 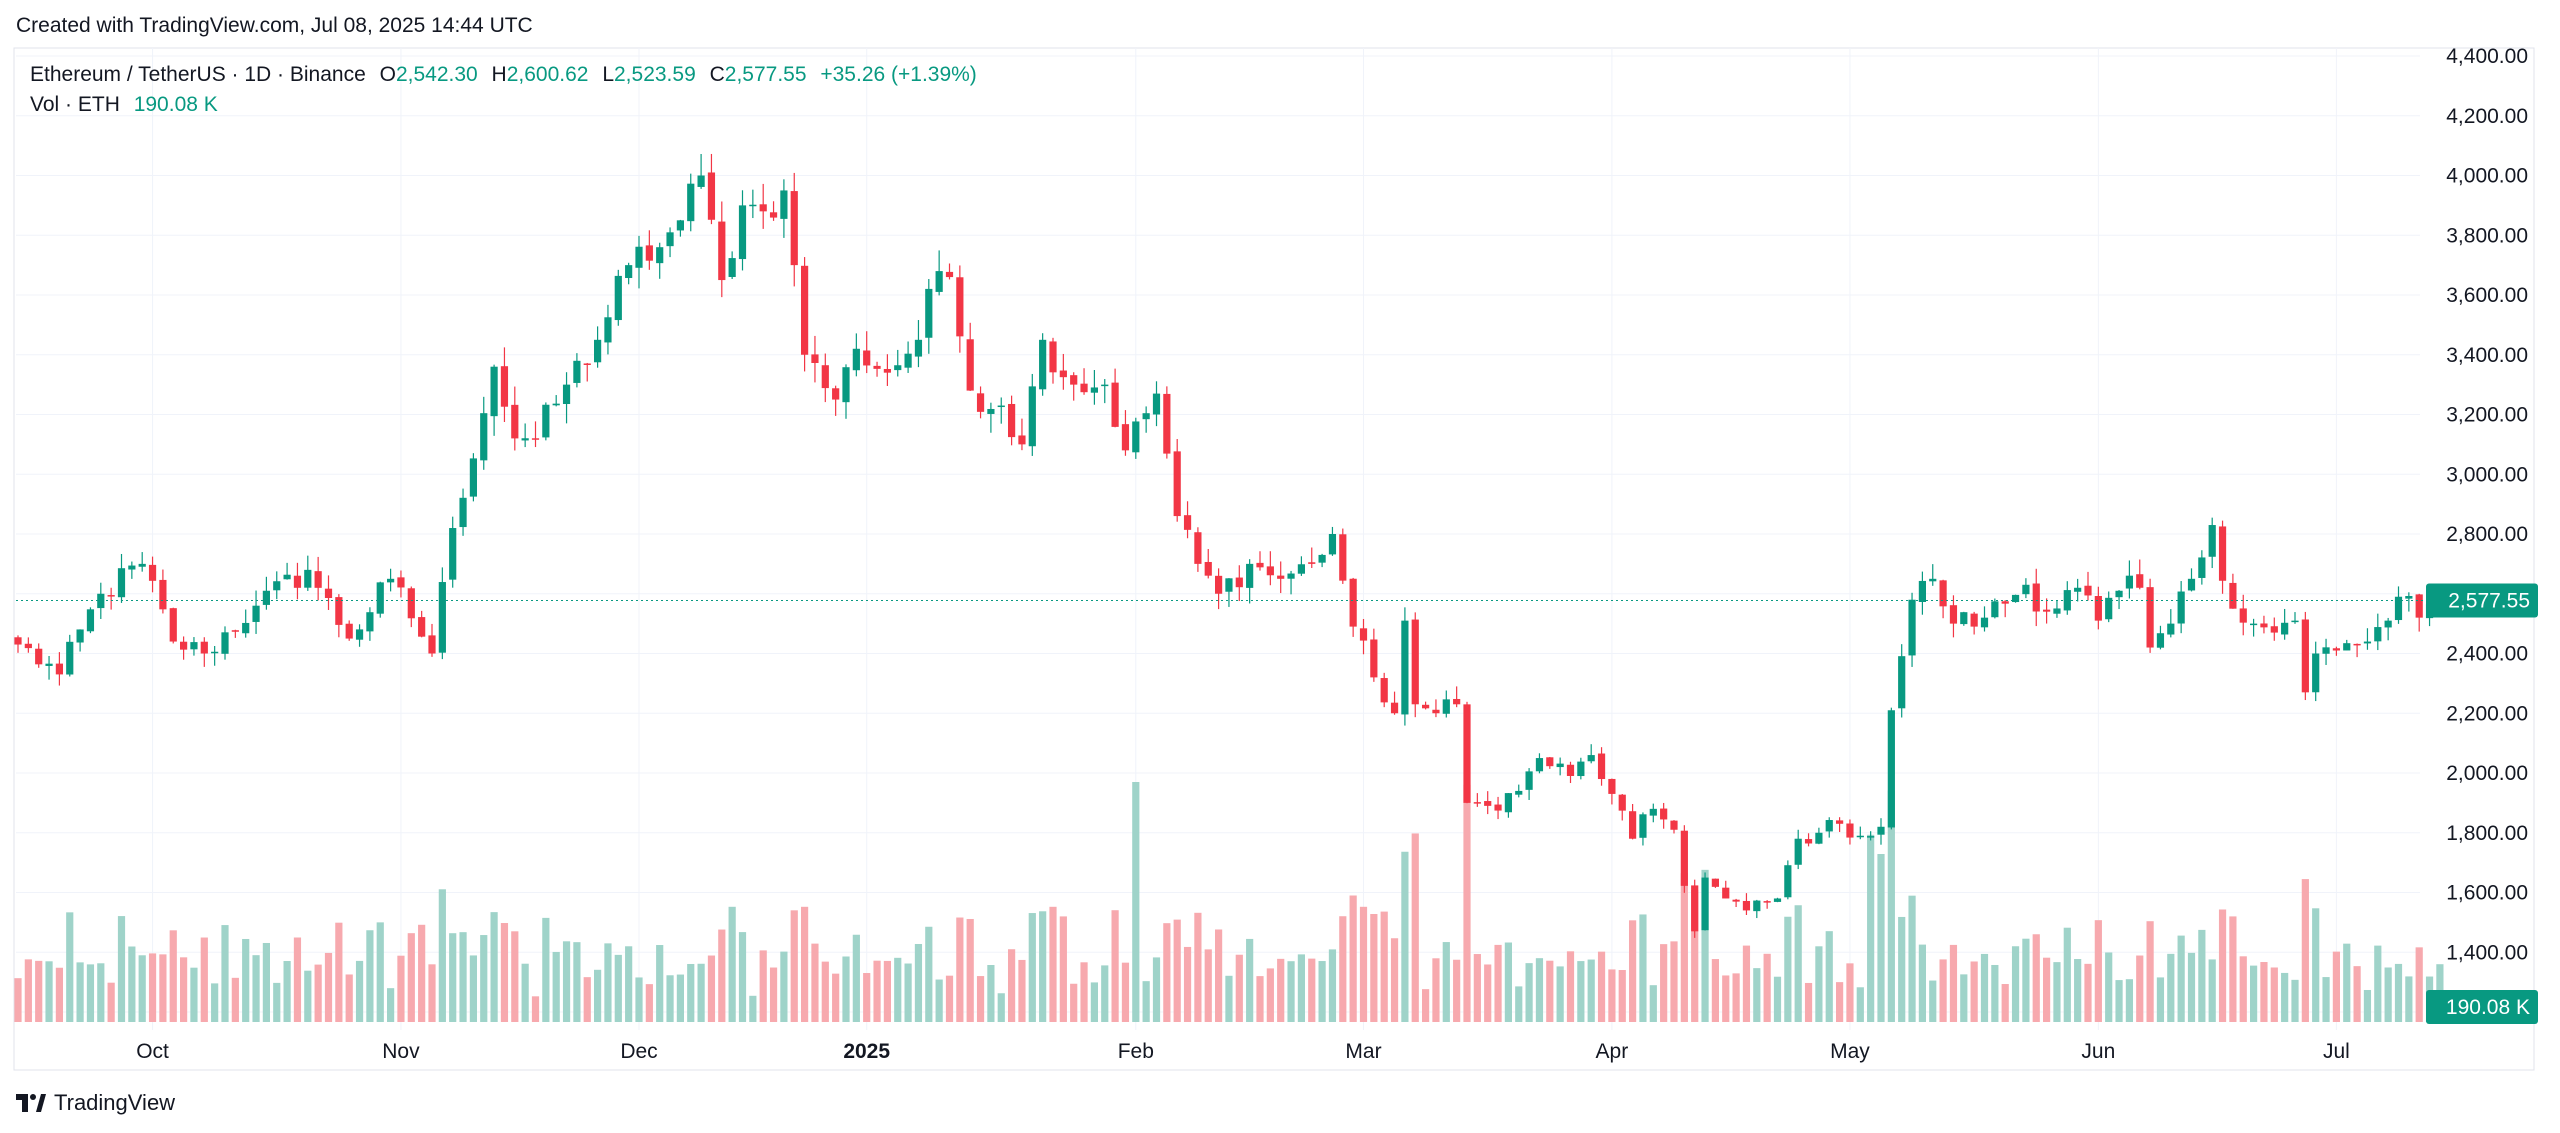 I want to click on last-price-badge-text: 2,577.55, so click(x=2489, y=600).